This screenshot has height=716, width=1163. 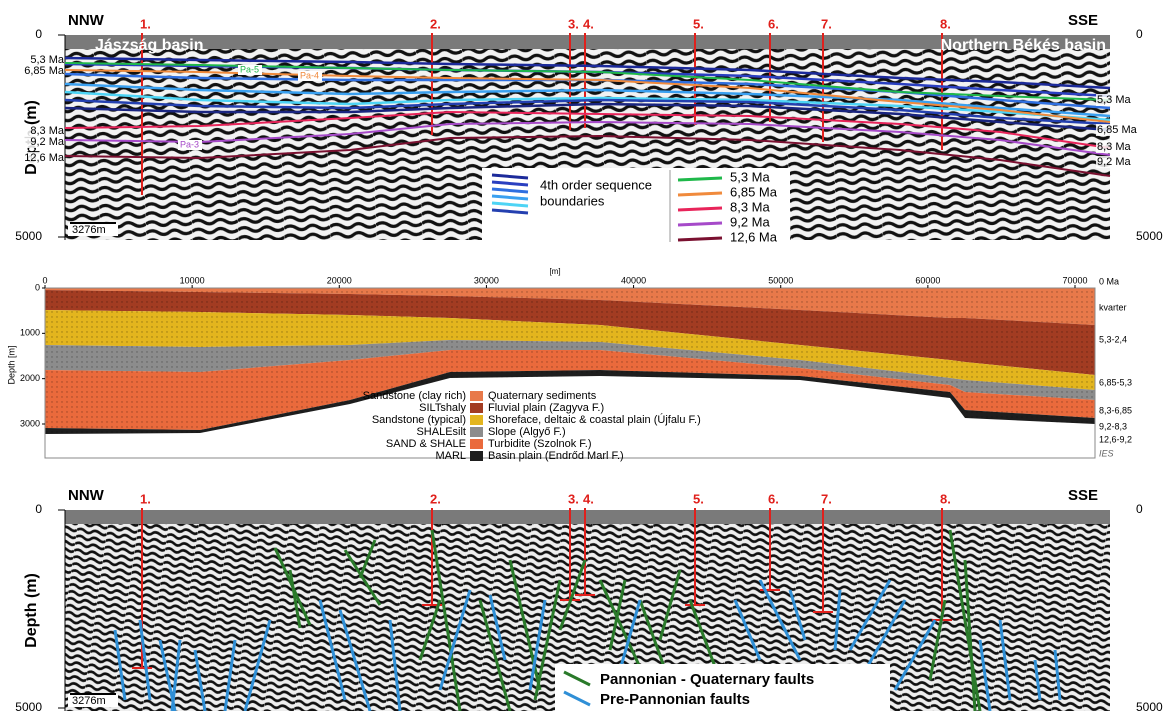 What do you see at coordinates (1115, 410) in the screenshot?
I see `age-label: 8,3-6,85` at bounding box center [1115, 410].